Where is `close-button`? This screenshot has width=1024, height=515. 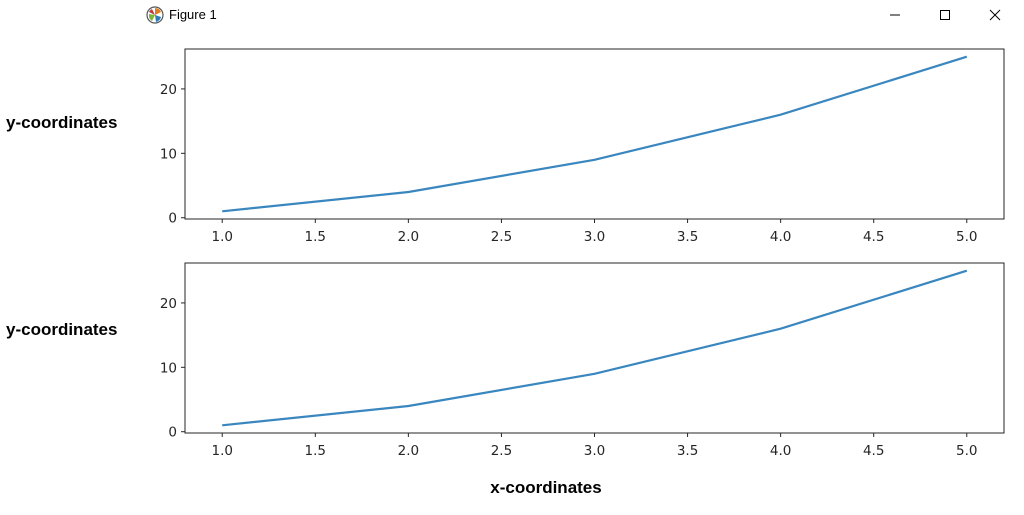
close-button is located at coordinates (995, 15).